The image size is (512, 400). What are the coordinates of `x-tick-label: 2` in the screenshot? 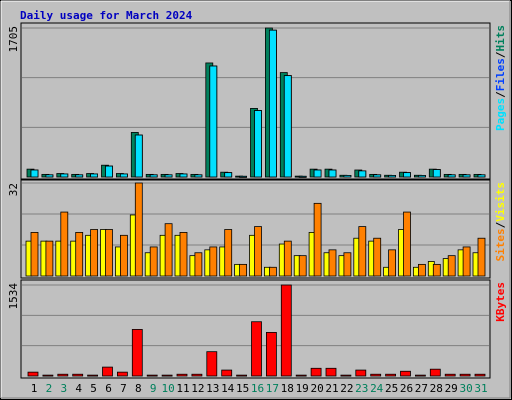 It's located at (49, 388).